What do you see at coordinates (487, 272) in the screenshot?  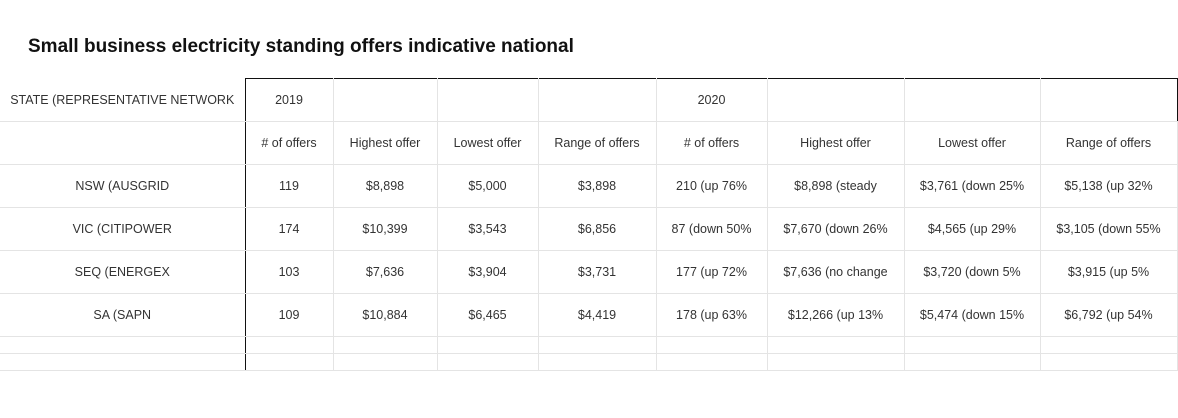 I see `table-cell: $3,904` at bounding box center [487, 272].